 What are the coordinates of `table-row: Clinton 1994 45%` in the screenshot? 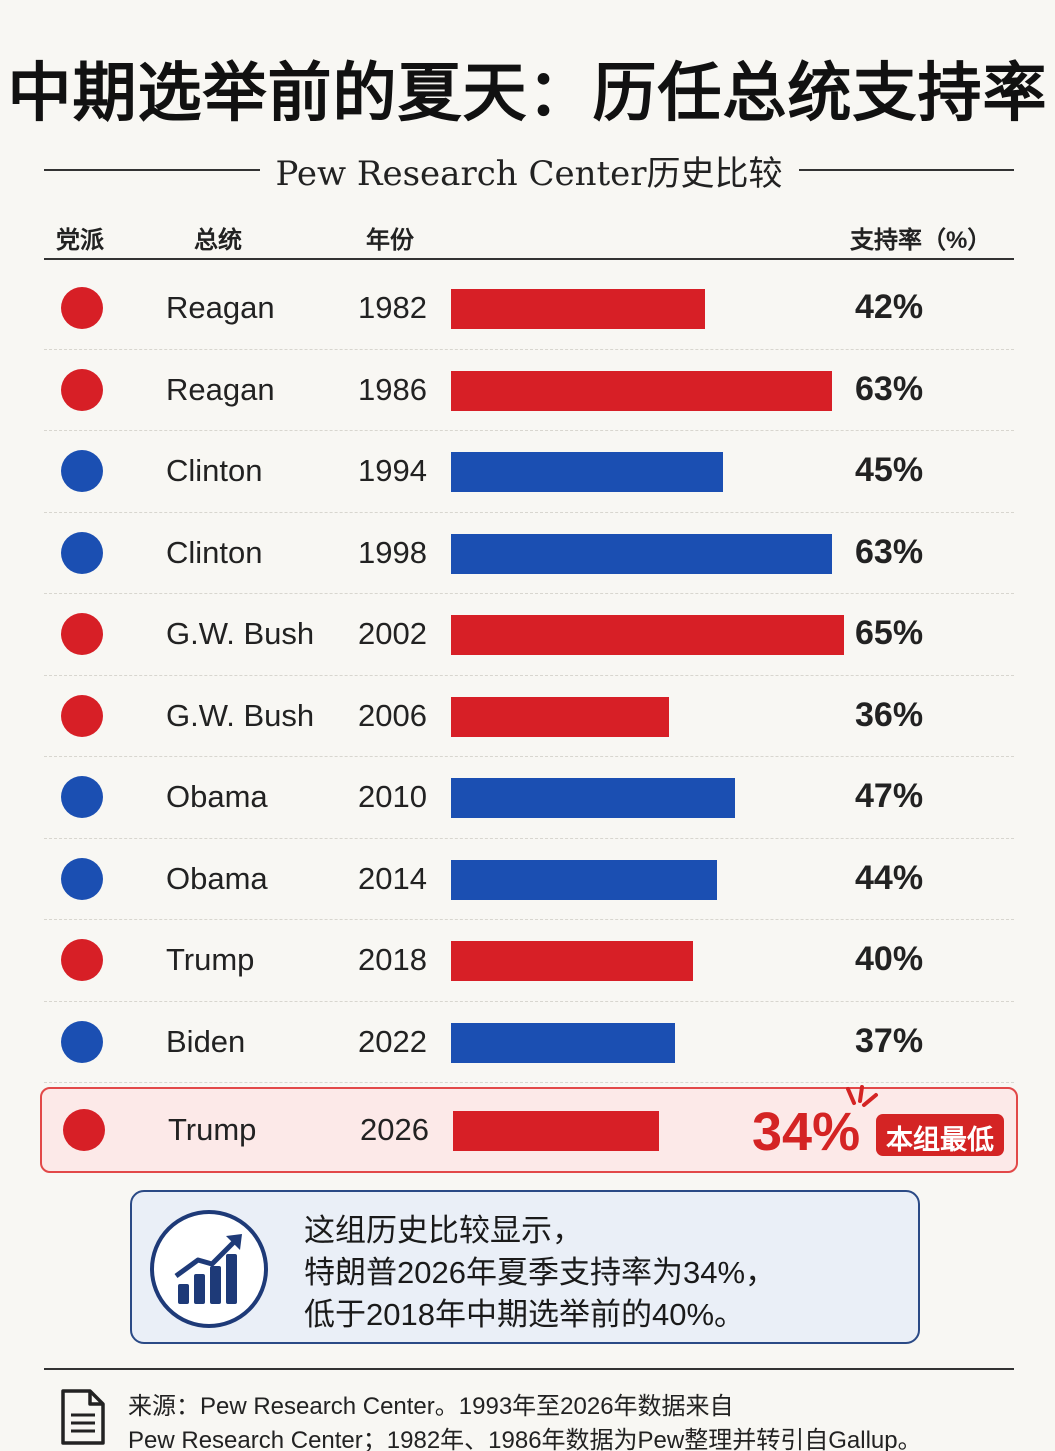 It's located at (529, 472).